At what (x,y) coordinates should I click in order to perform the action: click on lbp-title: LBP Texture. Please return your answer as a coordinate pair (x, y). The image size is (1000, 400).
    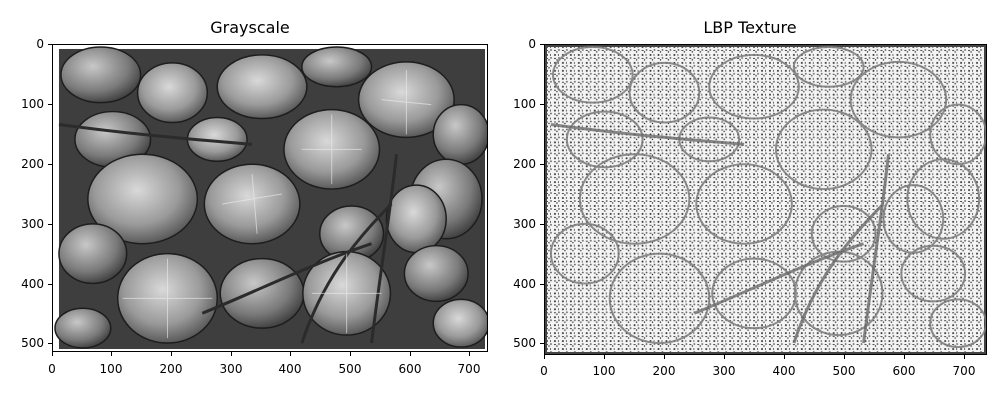
    Looking at the image, I should click on (750, 27).